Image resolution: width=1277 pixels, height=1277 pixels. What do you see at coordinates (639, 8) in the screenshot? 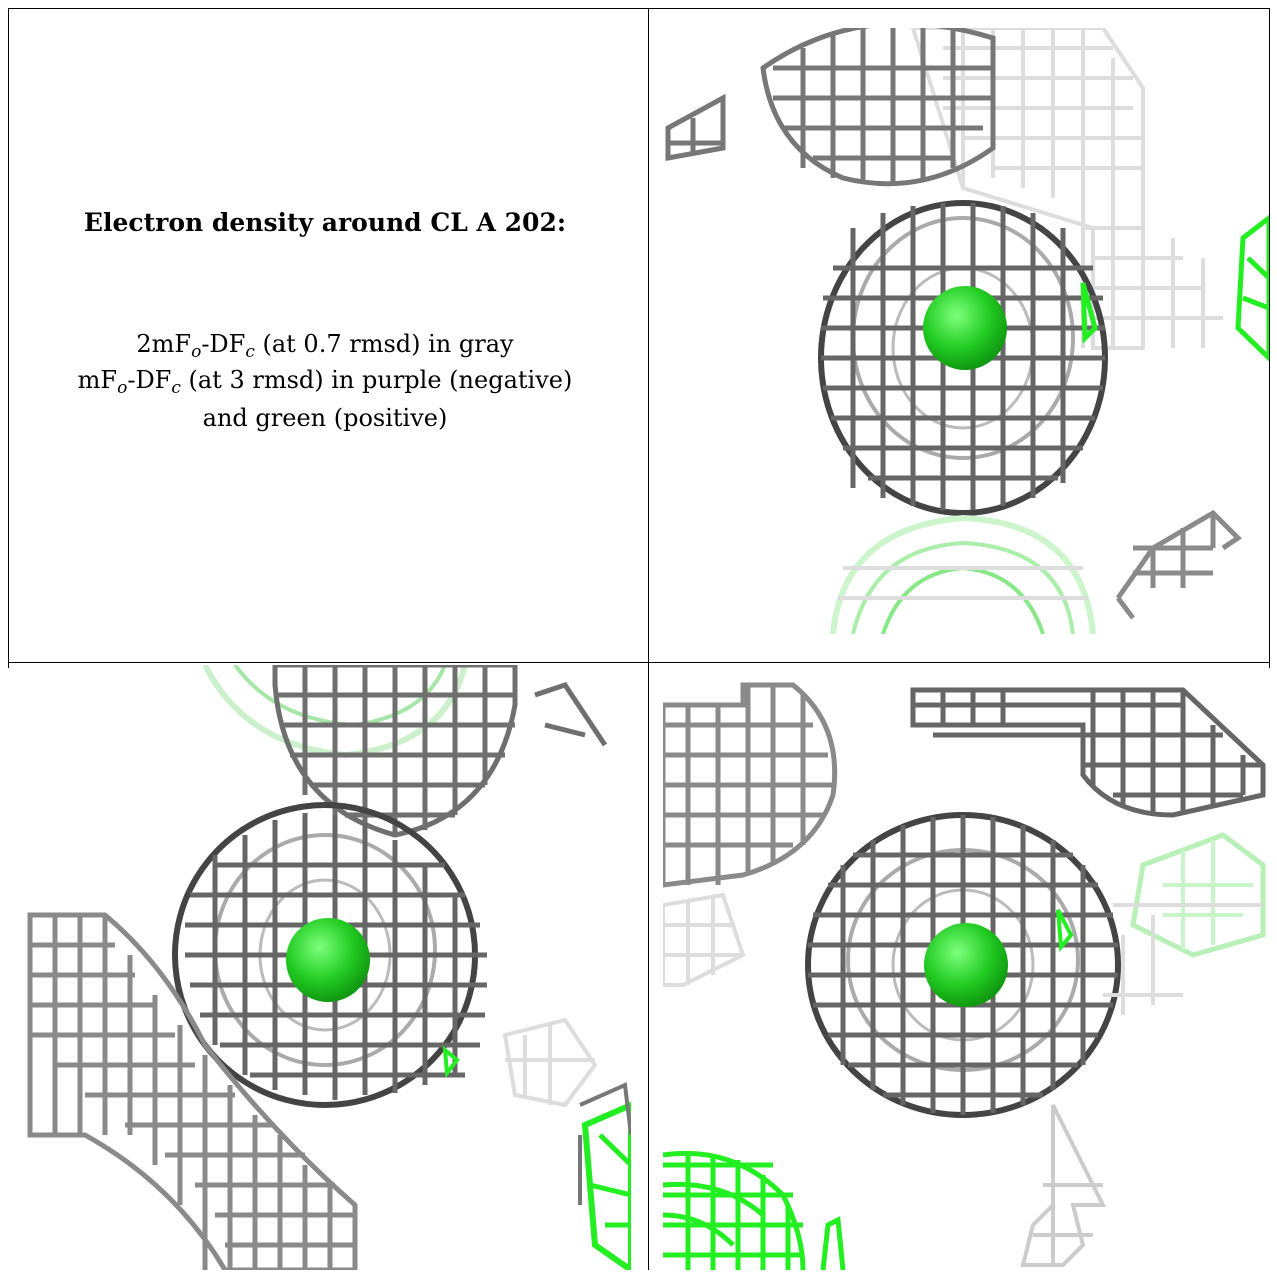
I see `table-border-top` at bounding box center [639, 8].